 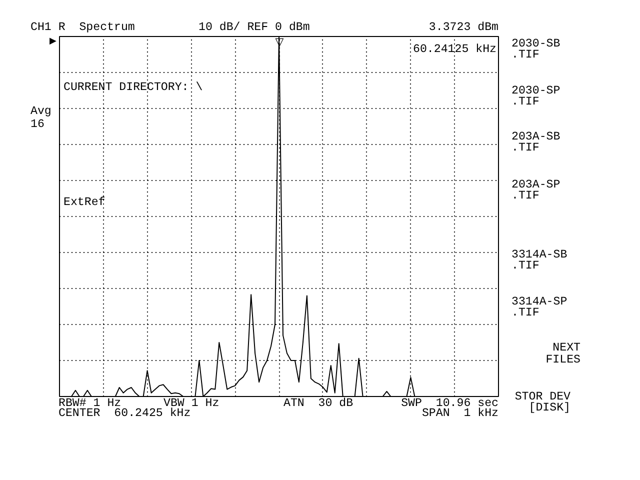 I want to click on text: NEXT FILES, so click(x=563, y=354).